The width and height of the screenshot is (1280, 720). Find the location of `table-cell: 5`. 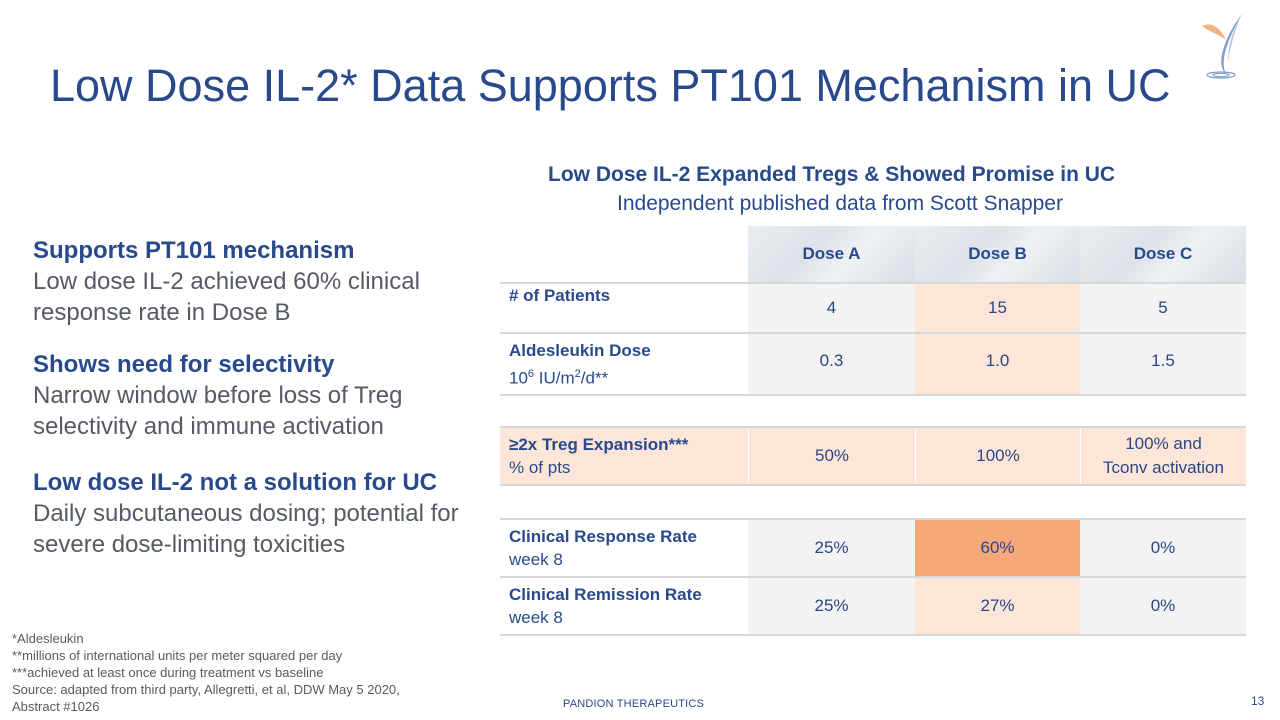

table-cell: 5 is located at coordinates (1163, 308).